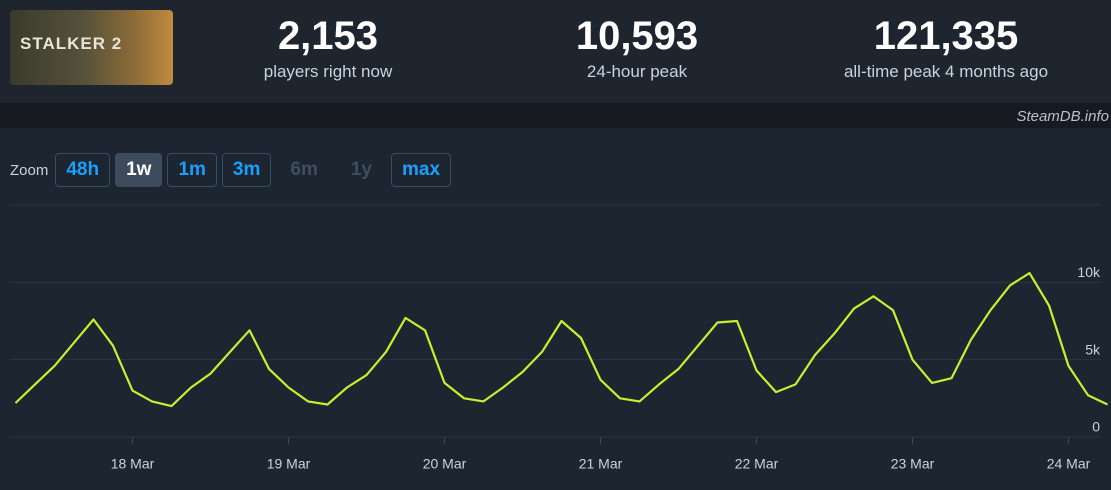  Describe the element at coordinates (1069, 464) in the screenshot. I see `x-tick-label: 24 Mar` at that location.